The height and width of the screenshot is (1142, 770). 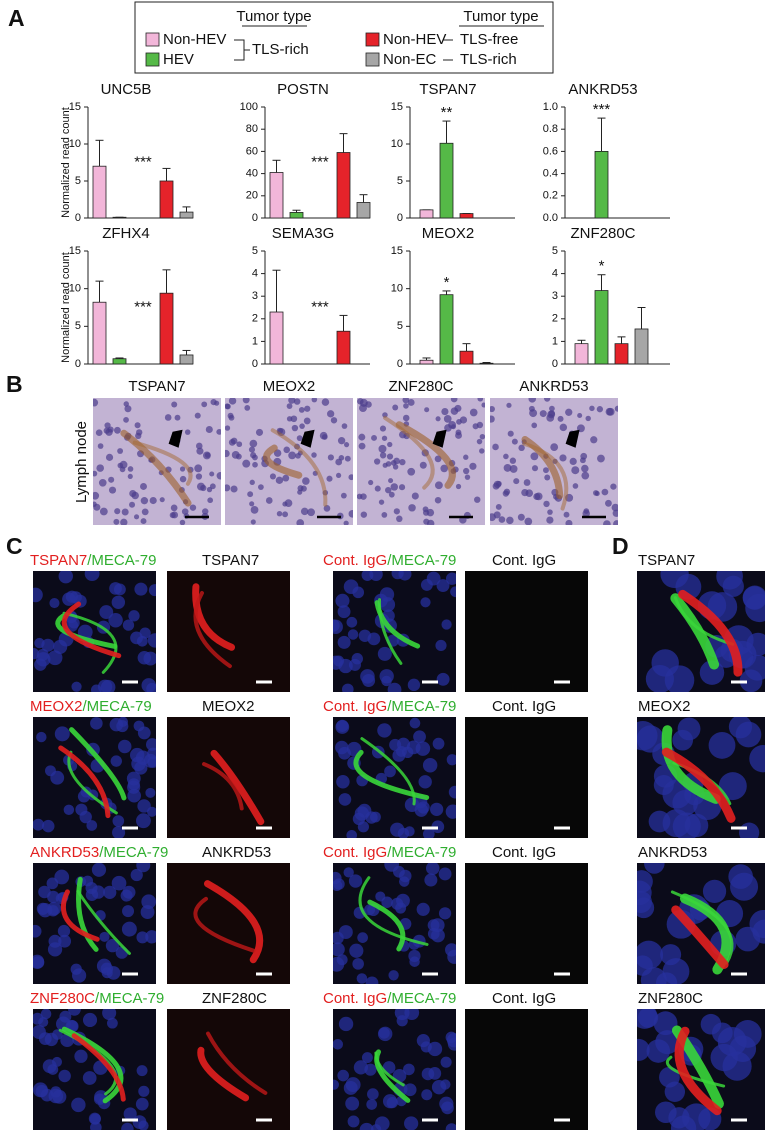 I want to click on chart-title: SEMA3G, so click(x=303, y=233).